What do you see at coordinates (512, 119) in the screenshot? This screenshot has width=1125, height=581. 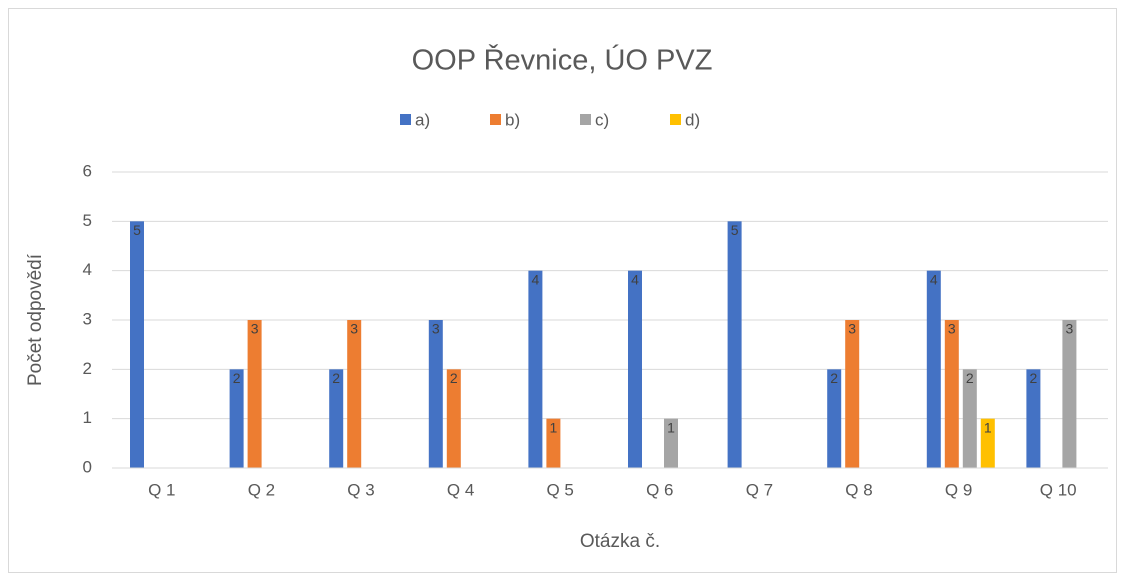 I see `legend-label: b)` at bounding box center [512, 119].